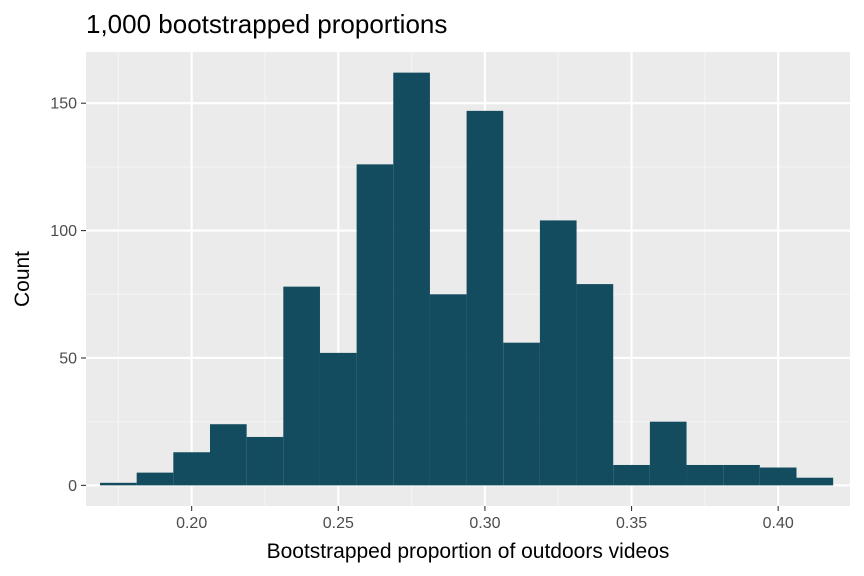 The width and height of the screenshot is (864, 576). I want to click on x-tick-label: 0.20, so click(191, 523).